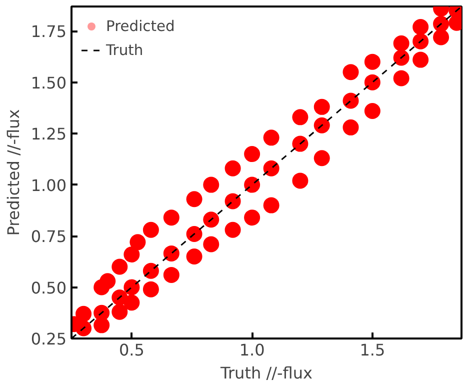 This screenshot has width=467, height=385. What do you see at coordinates (13, 172) in the screenshot?
I see `y-axis-title: Predicted //-flux` at bounding box center [13, 172].